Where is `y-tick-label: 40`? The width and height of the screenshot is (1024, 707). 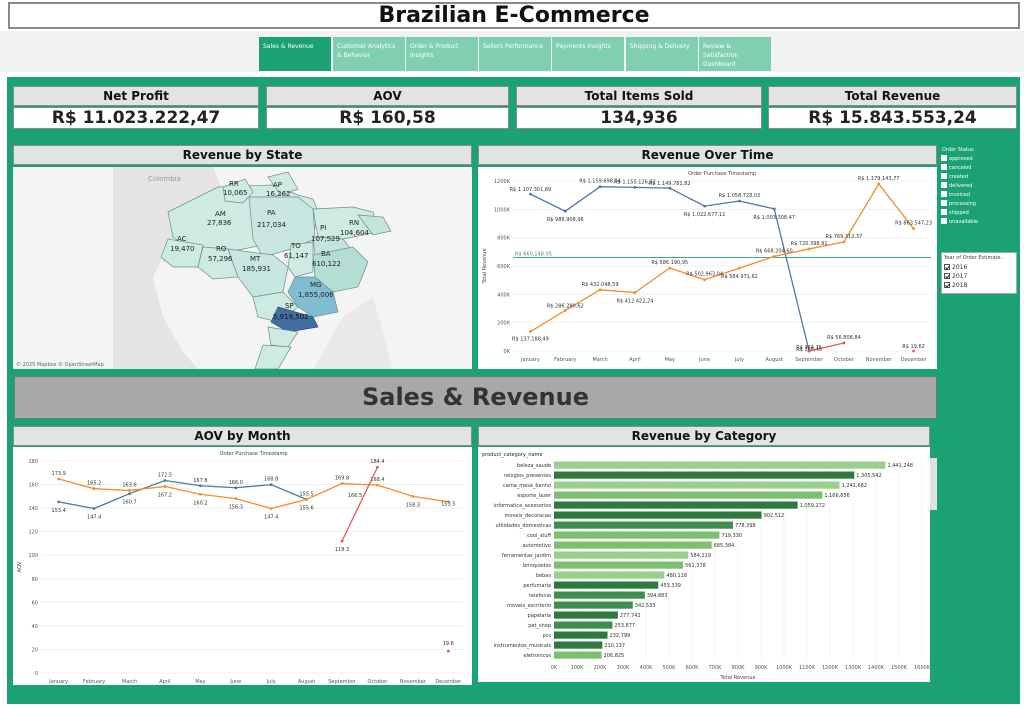 y-tick-label: 40 is located at coordinates (35, 627).